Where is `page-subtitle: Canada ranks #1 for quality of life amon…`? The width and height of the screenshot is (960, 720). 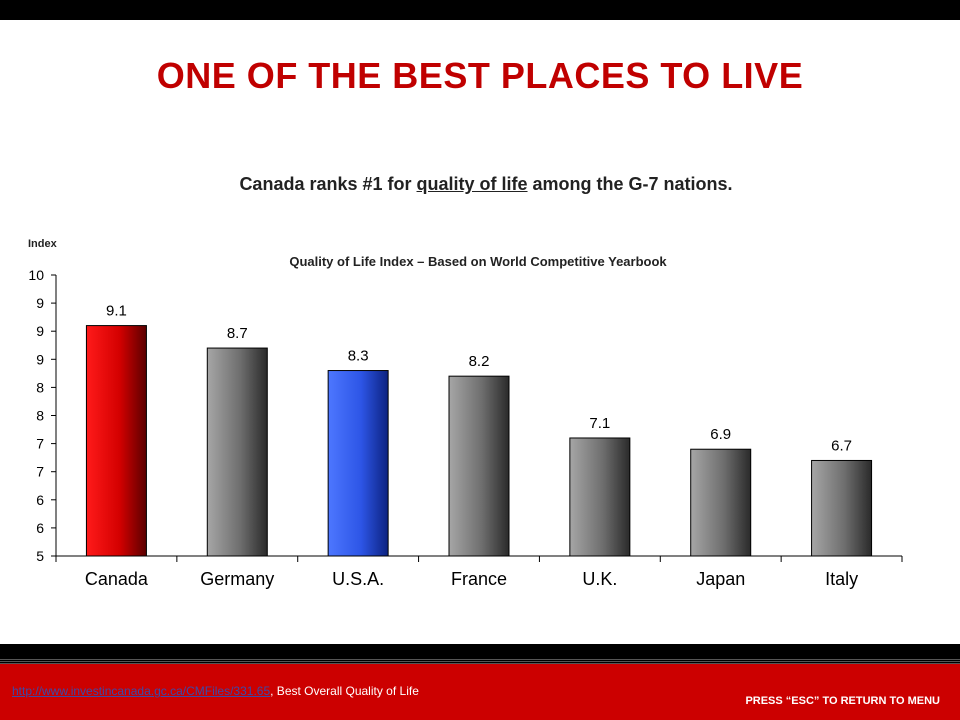
page-subtitle: Canada ranks #1 for quality of life amon… is located at coordinates (480, 184).